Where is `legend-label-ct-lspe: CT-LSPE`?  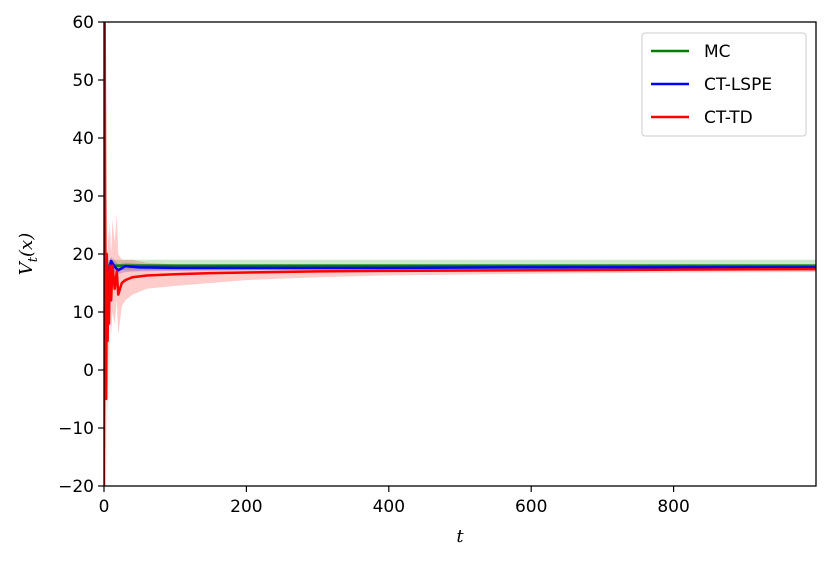 legend-label-ct-lspe: CT-LSPE is located at coordinates (738, 85).